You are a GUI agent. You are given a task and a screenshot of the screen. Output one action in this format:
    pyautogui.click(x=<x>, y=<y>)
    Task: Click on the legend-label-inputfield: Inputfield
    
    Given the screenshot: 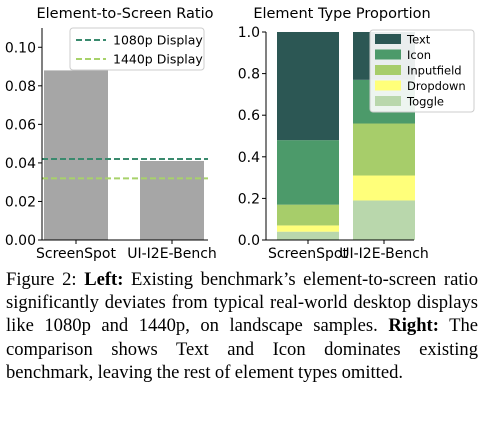 What is the action you would take?
    pyautogui.click(x=434, y=71)
    